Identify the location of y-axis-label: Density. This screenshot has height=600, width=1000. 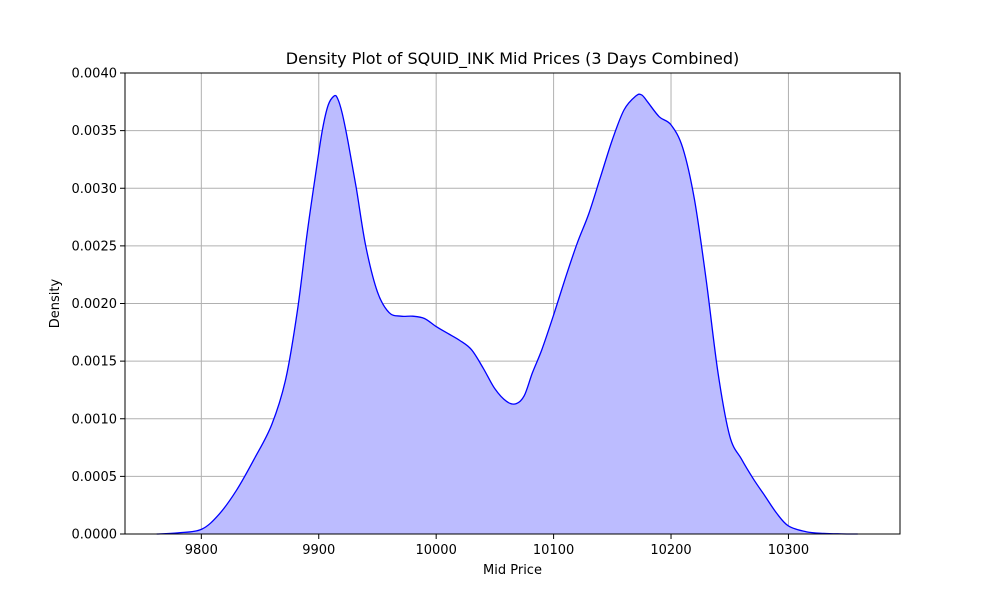
(55, 303).